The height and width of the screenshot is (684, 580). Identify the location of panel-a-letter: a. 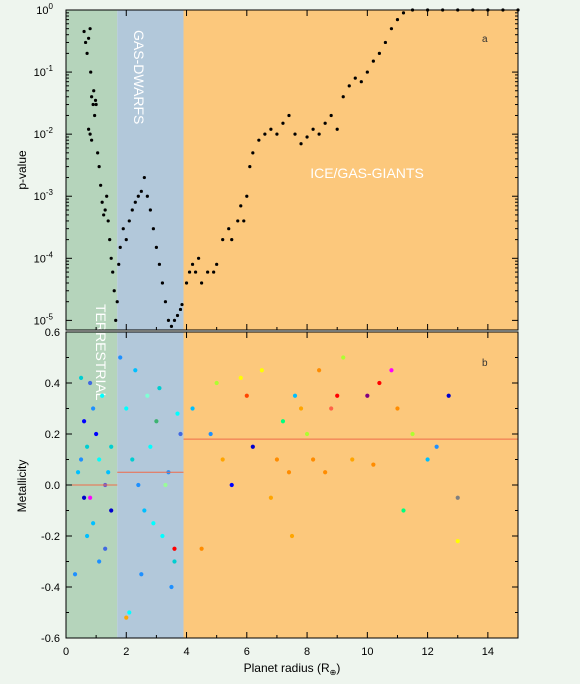
(485, 39).